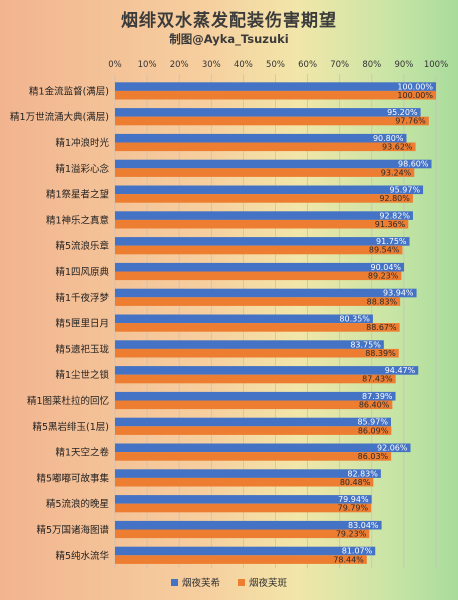 Image resolution: width=458 pixels, height=600 pixels. Describe the element at coordinates (372, 422) in the screenshot. I see `data-label-series-a: 85.97%` at that location.